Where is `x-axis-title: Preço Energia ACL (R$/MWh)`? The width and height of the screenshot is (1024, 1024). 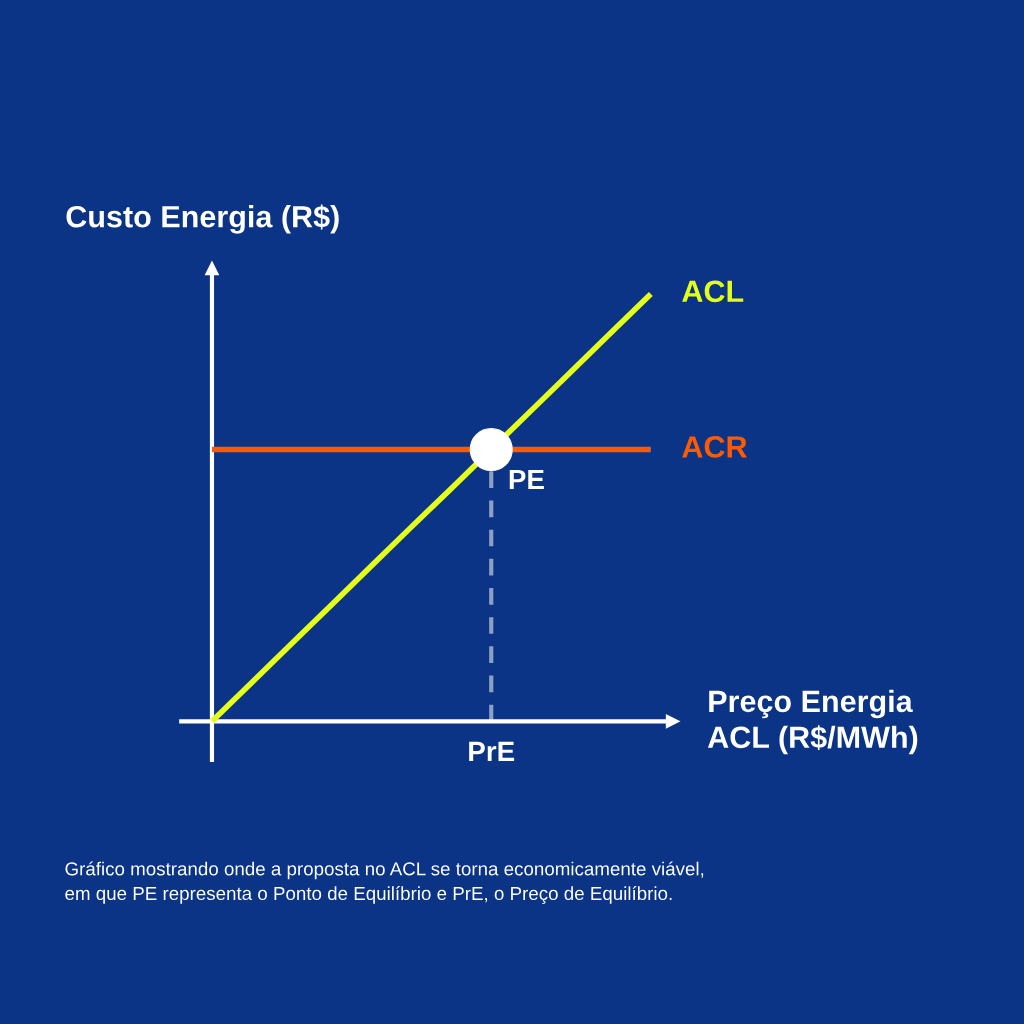 x-axis-title: Preço Energia ACL (R$/MWh) is located at coordinates (812, 722).